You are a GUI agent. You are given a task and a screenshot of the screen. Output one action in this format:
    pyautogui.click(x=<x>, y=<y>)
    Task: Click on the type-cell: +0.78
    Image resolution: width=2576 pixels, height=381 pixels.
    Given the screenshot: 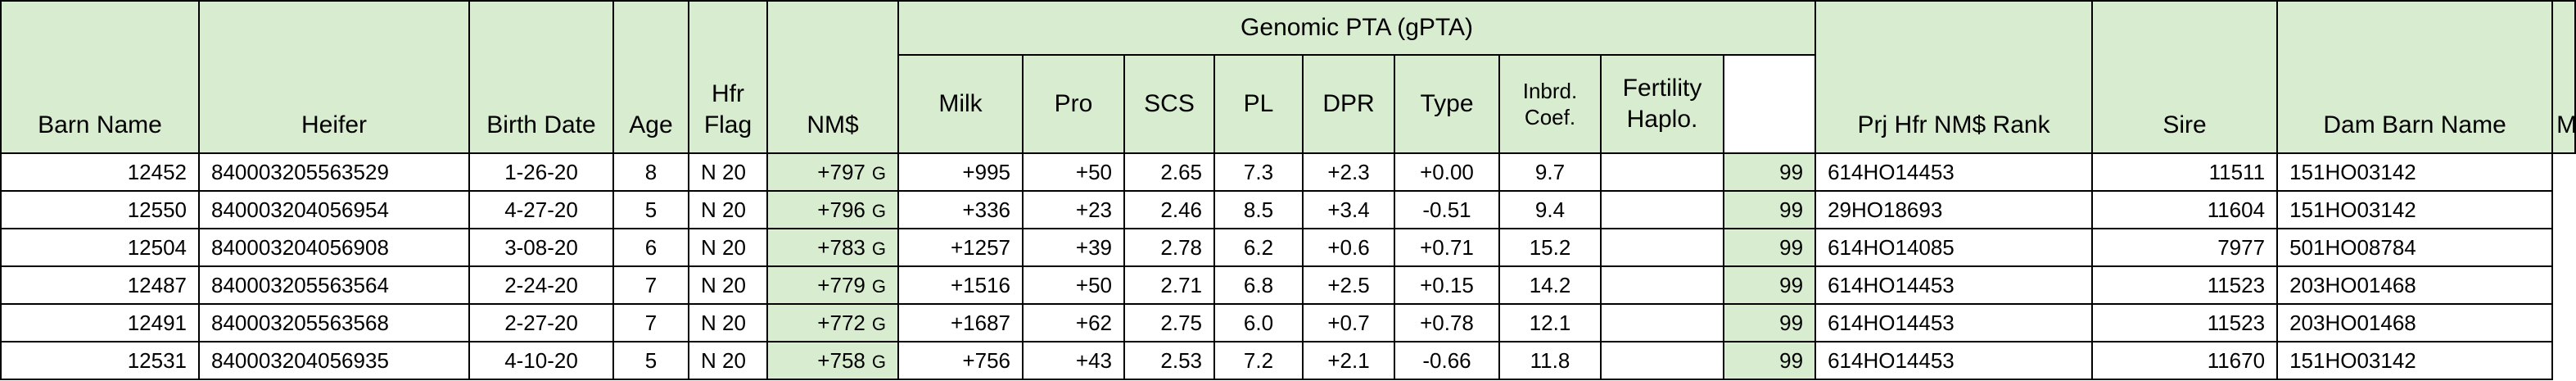 What is the action you would take?
    pyautogui.click(x=1447, y=322)
    